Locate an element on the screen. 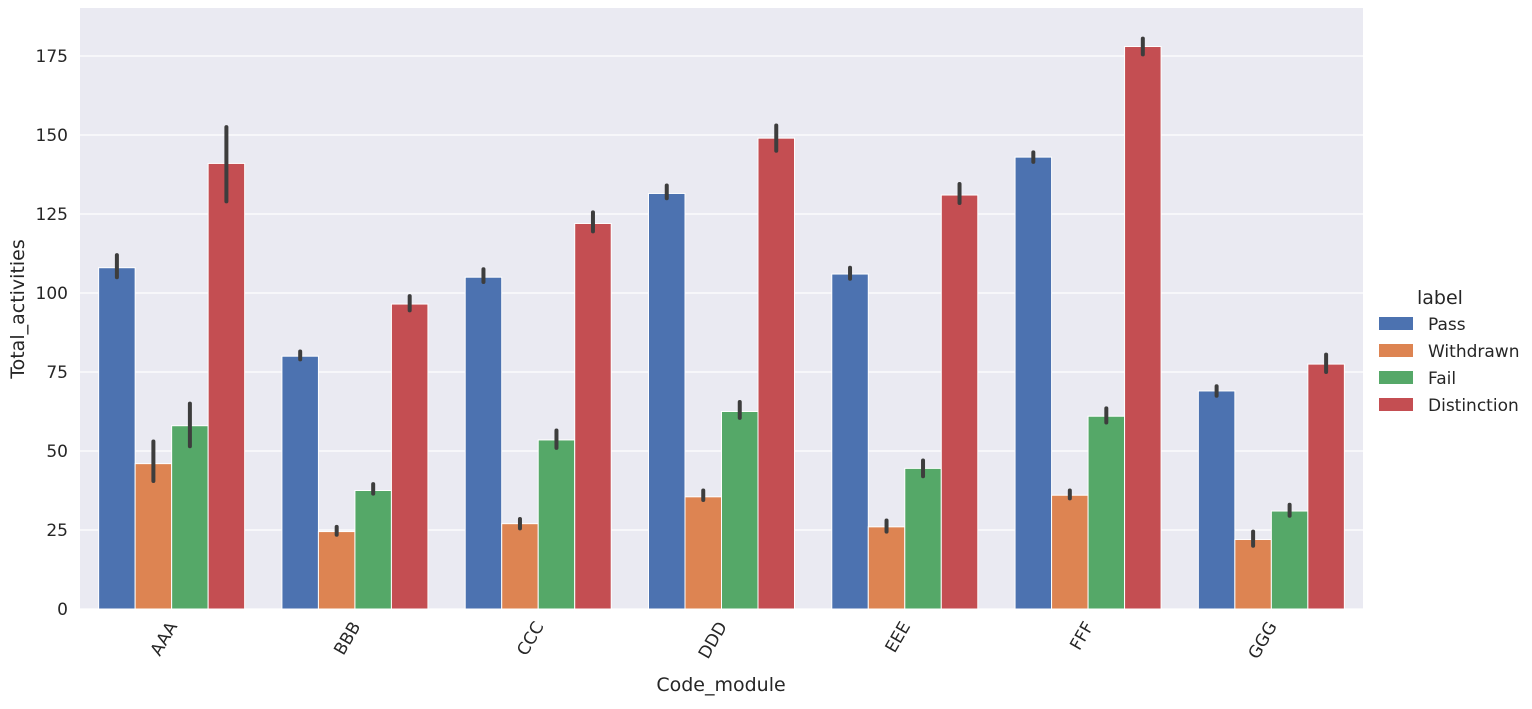  x-tick-label: GGG is located at coordinates (1263, 641).